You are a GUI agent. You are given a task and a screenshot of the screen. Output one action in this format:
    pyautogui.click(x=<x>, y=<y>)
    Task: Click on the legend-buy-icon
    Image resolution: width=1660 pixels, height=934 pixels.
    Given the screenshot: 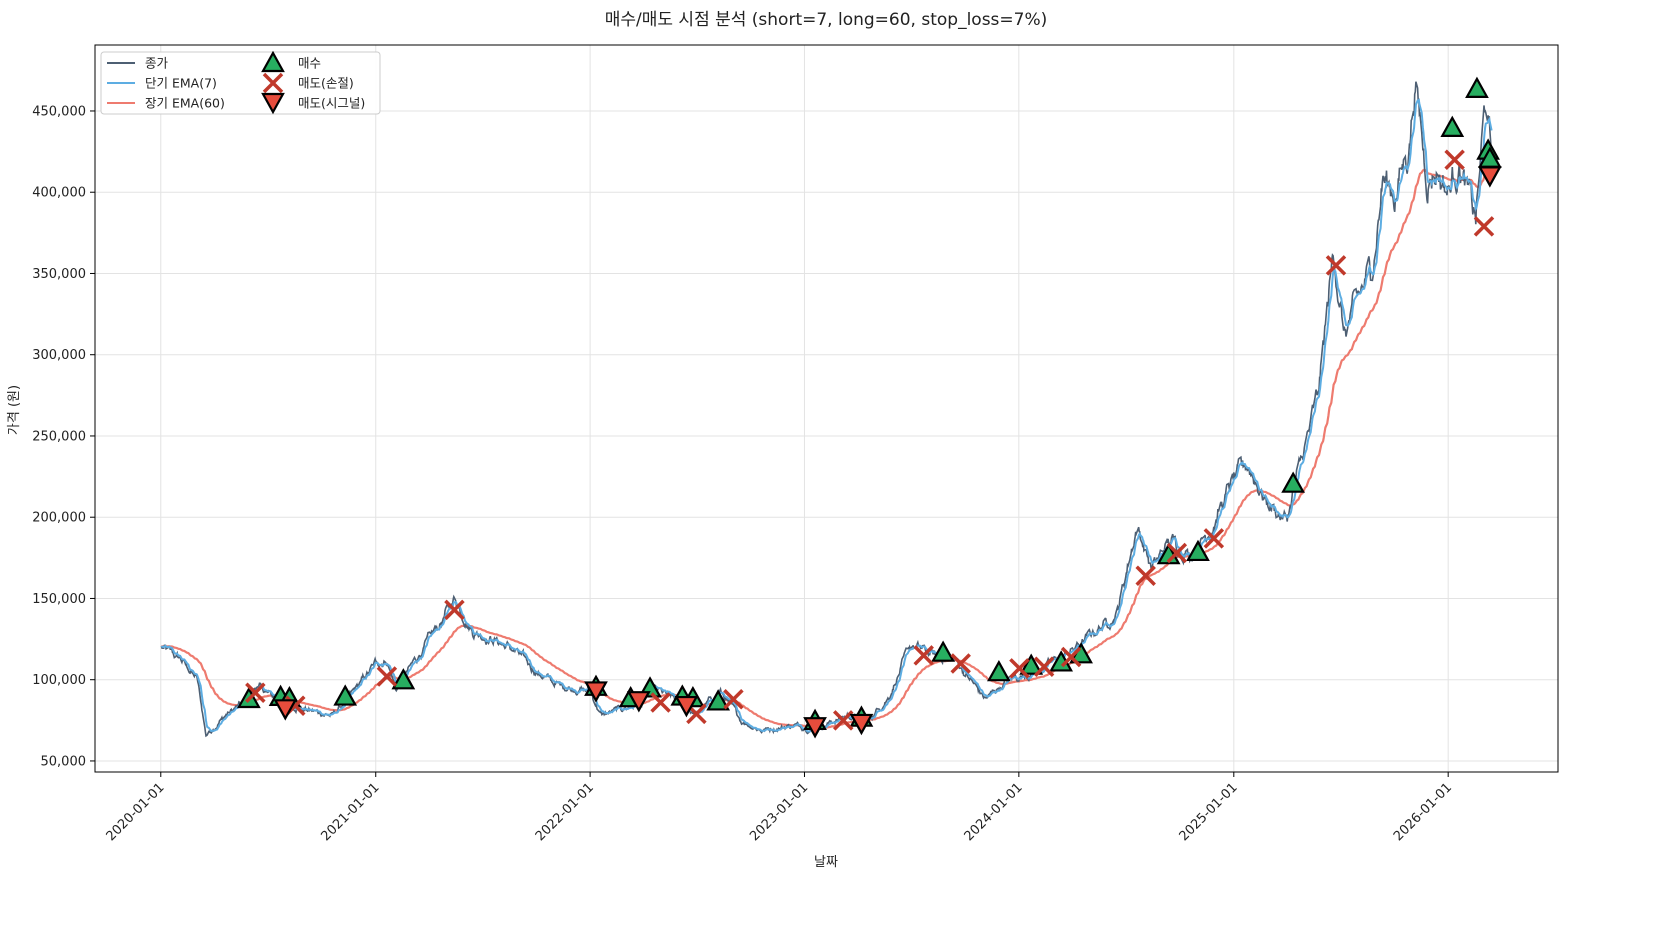 What is the action you would take?
    pyautogui.click(x=273, y=61)
    